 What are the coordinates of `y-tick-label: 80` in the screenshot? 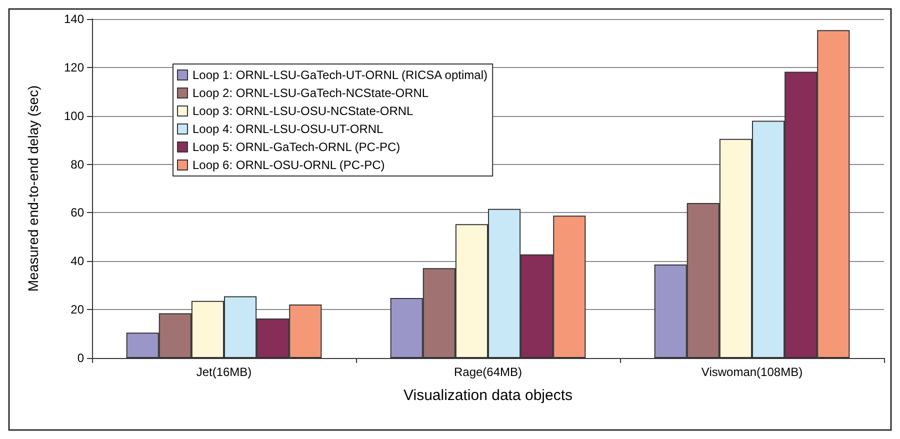 It's located at (77, 164).